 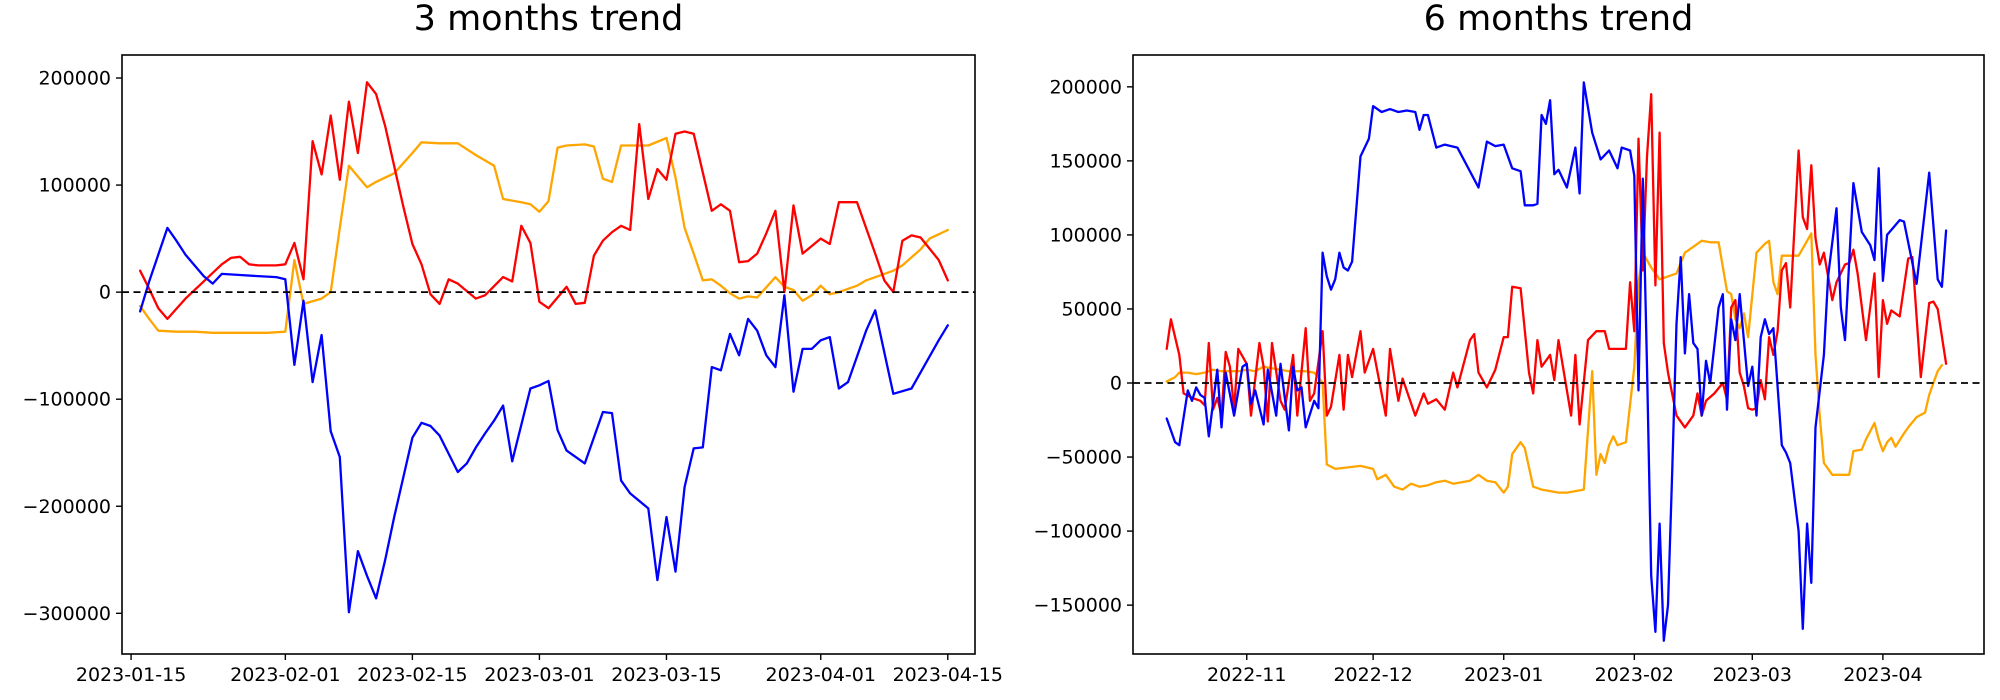 What do you see at coordinates (666, 675) in the screenshot?
I see `x-tick-label: 2023-03-15` at bounding box center [666, 675].